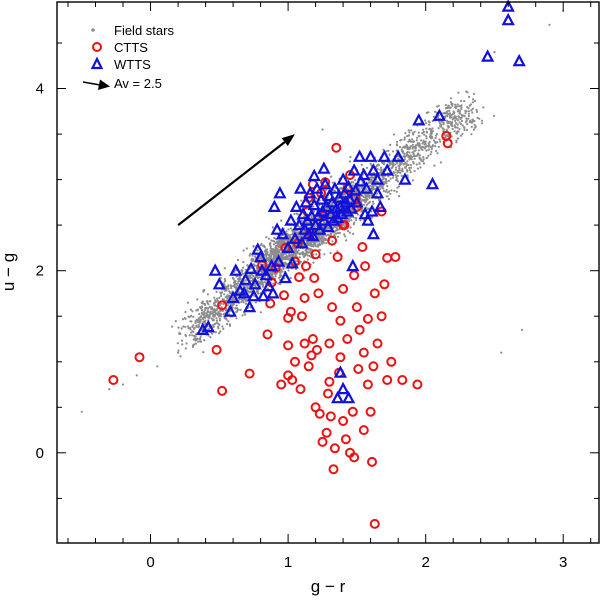 The image size is (600, 600). What do you see at coordinates (314, 278) in the screenshot?
I see `ctts-point` at bounding box center [314, 278].